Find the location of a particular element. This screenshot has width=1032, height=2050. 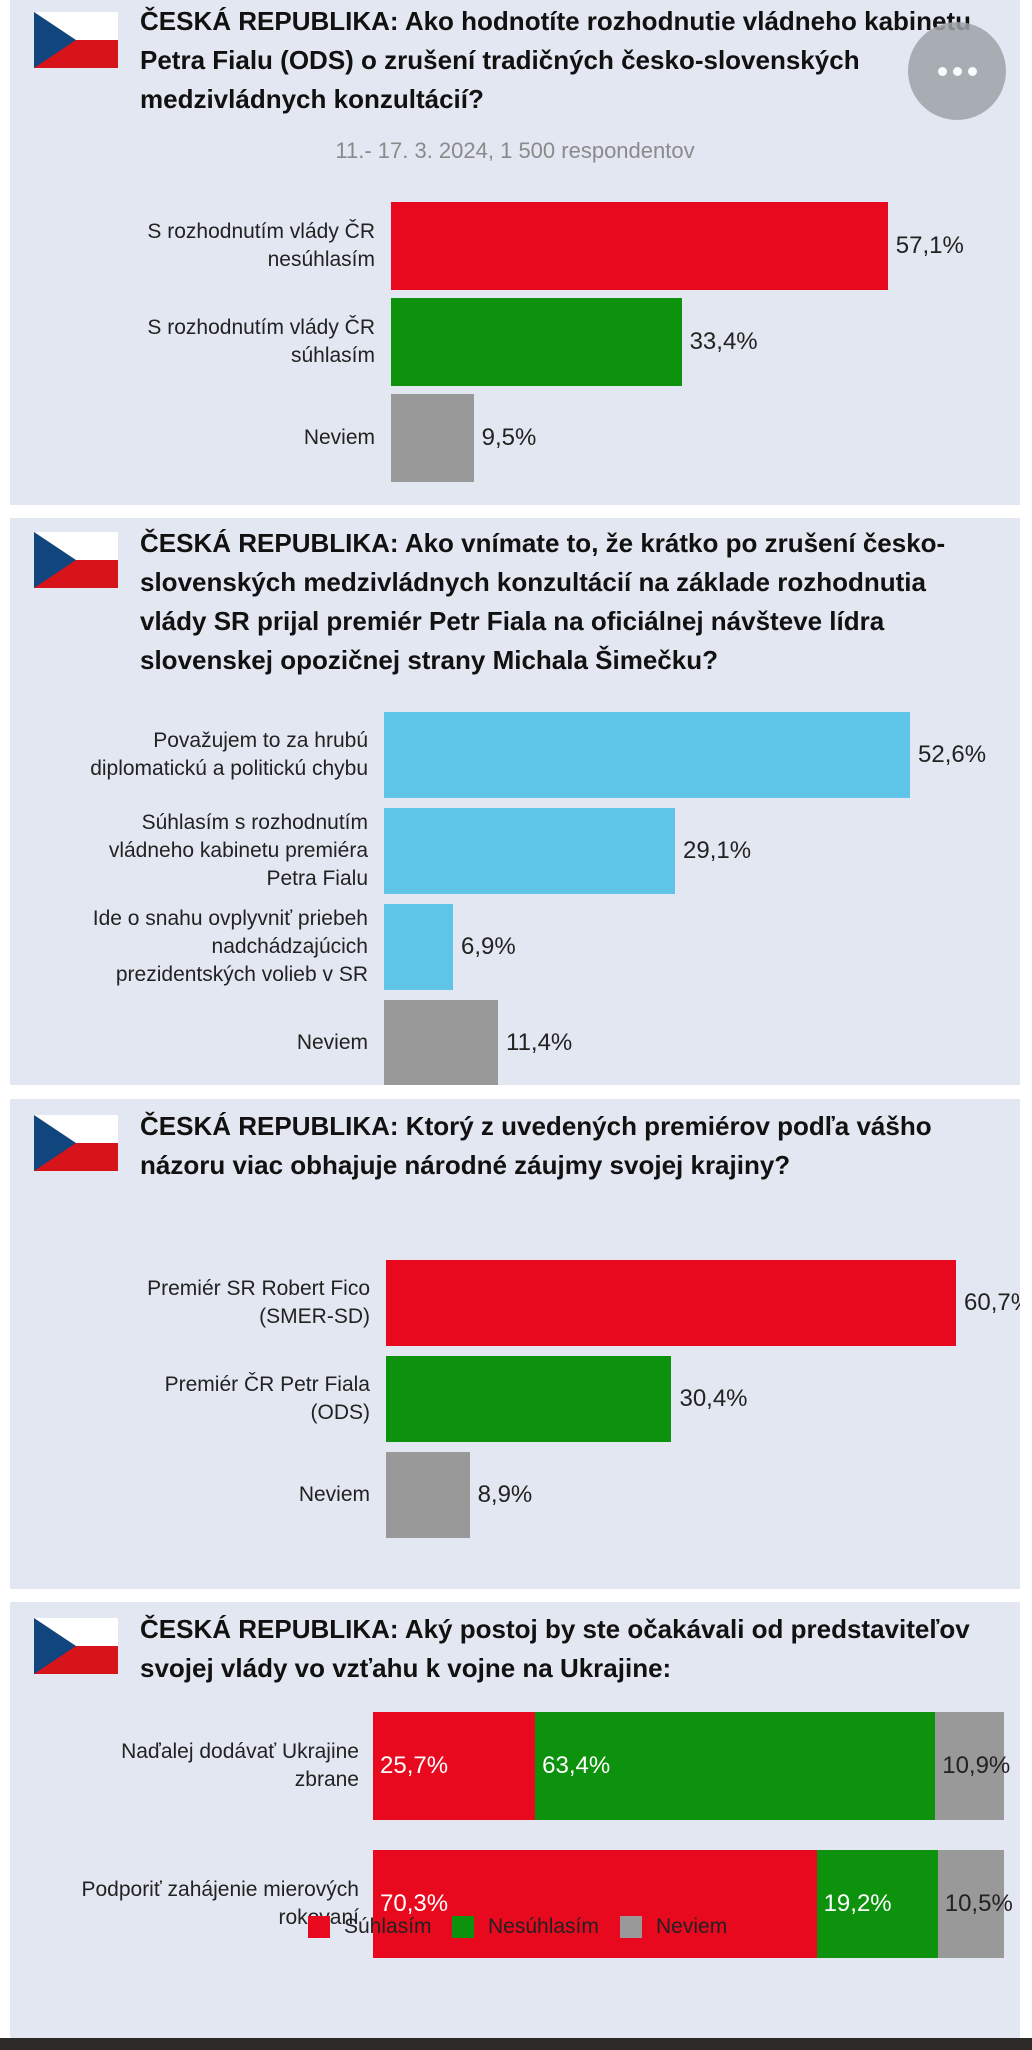

value-label: 9,5% is located at coordinates (509, 437).